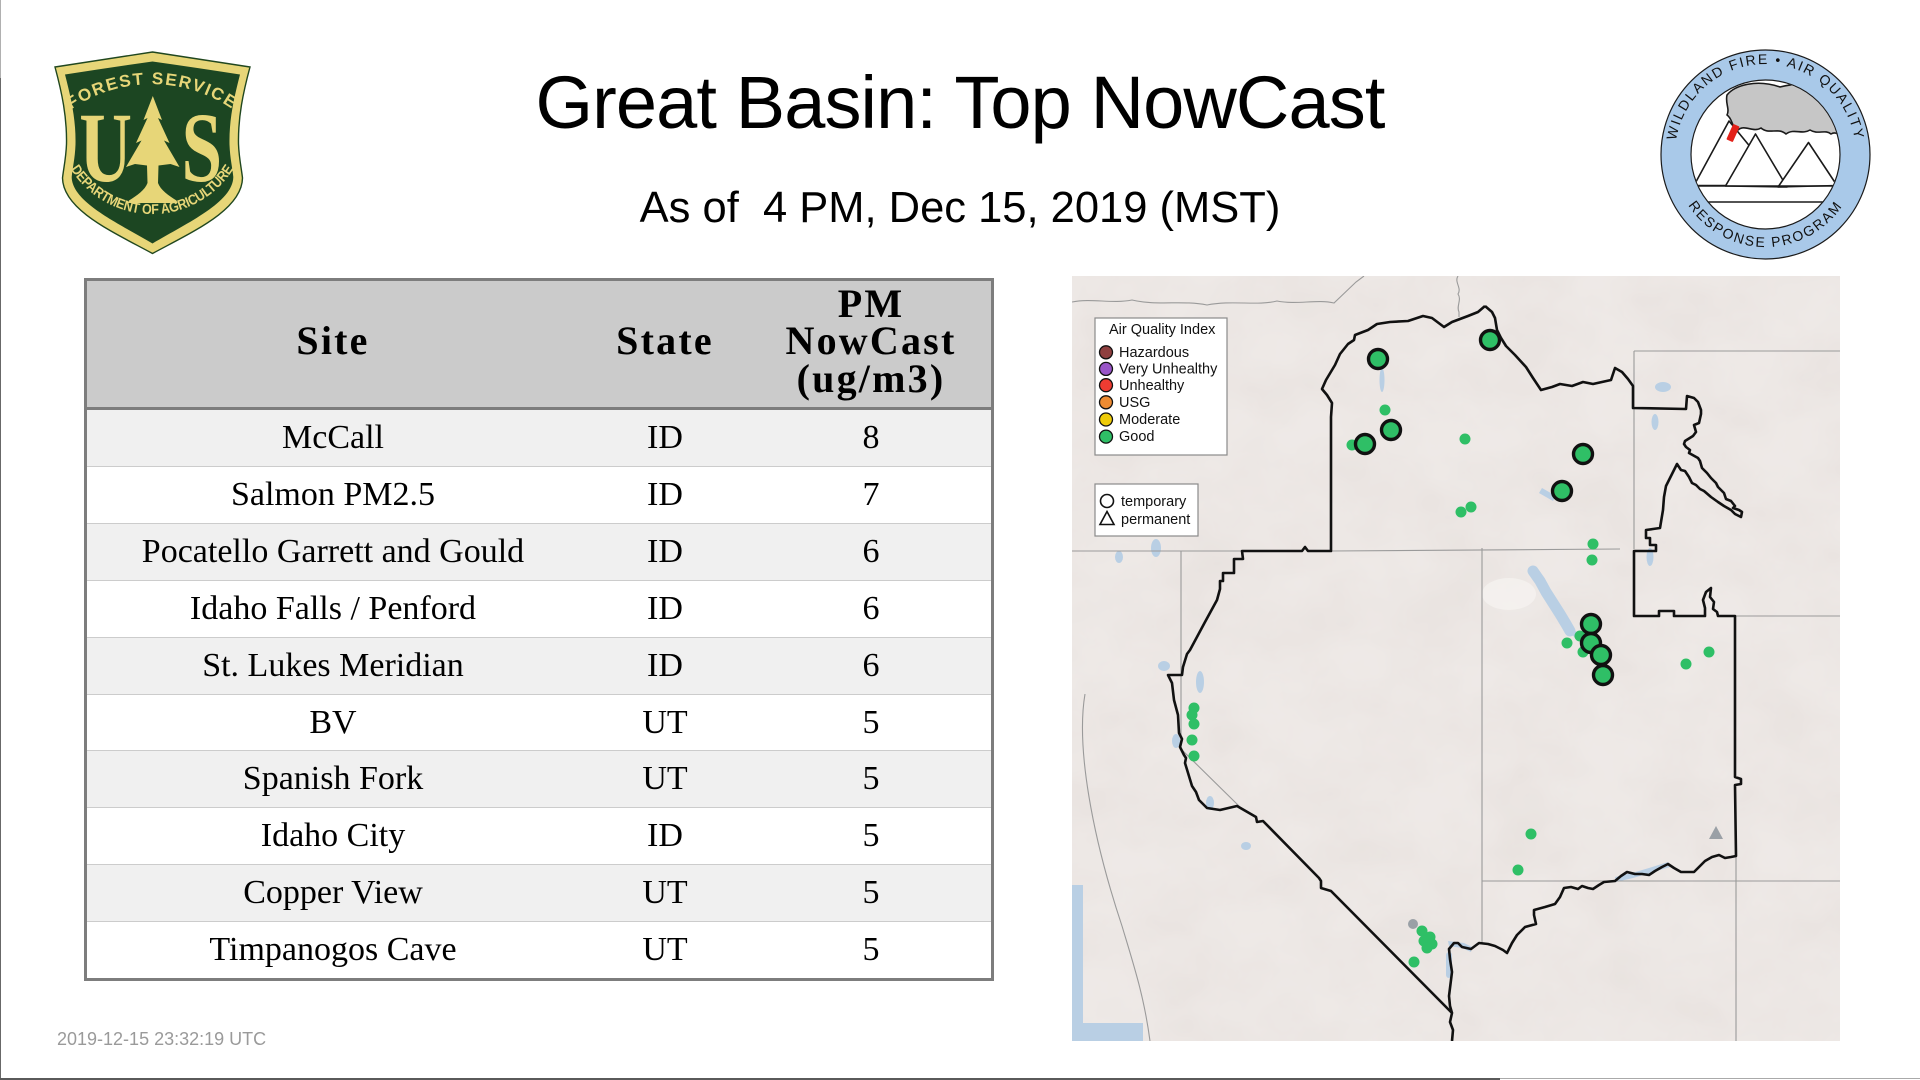 Image resolution: width=1920 pixels, height=1080 pixels. I want to click on svg-text: Hazardous, so click(1154, 353).